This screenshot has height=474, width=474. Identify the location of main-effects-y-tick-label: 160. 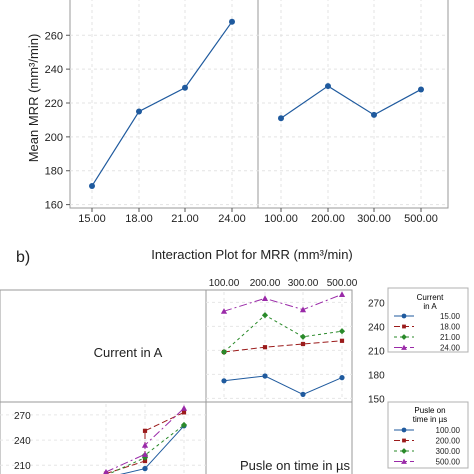
(54, 206).